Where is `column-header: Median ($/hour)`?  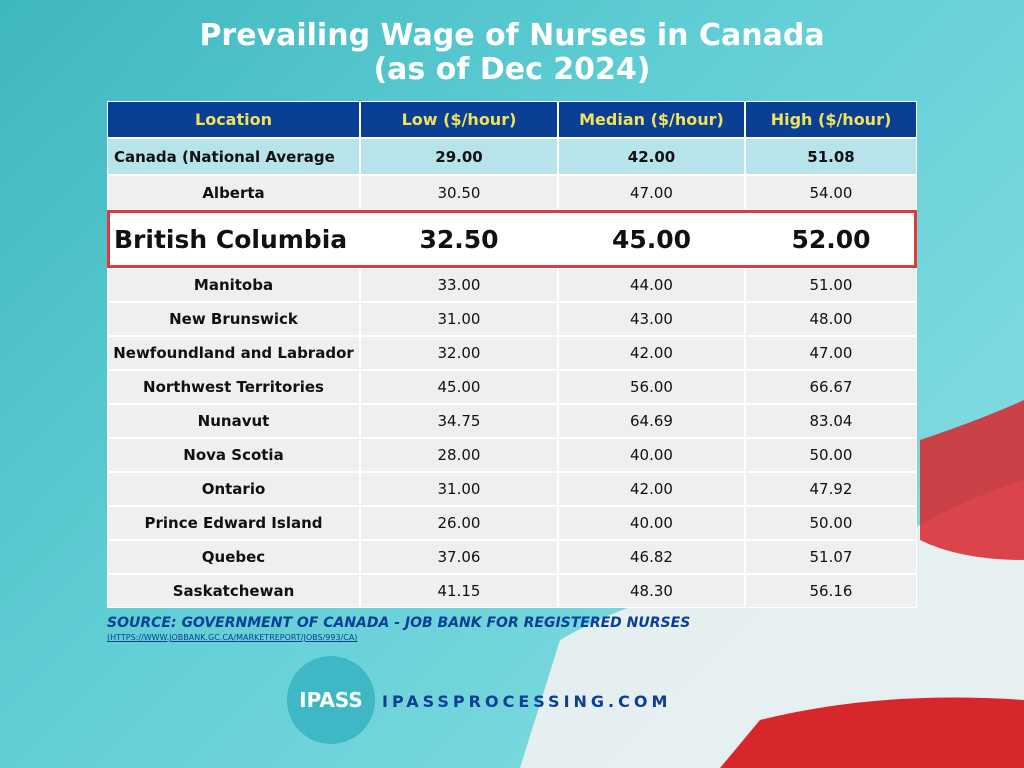 column-header: Median ($/hour) is located at coordinates (651, 119).